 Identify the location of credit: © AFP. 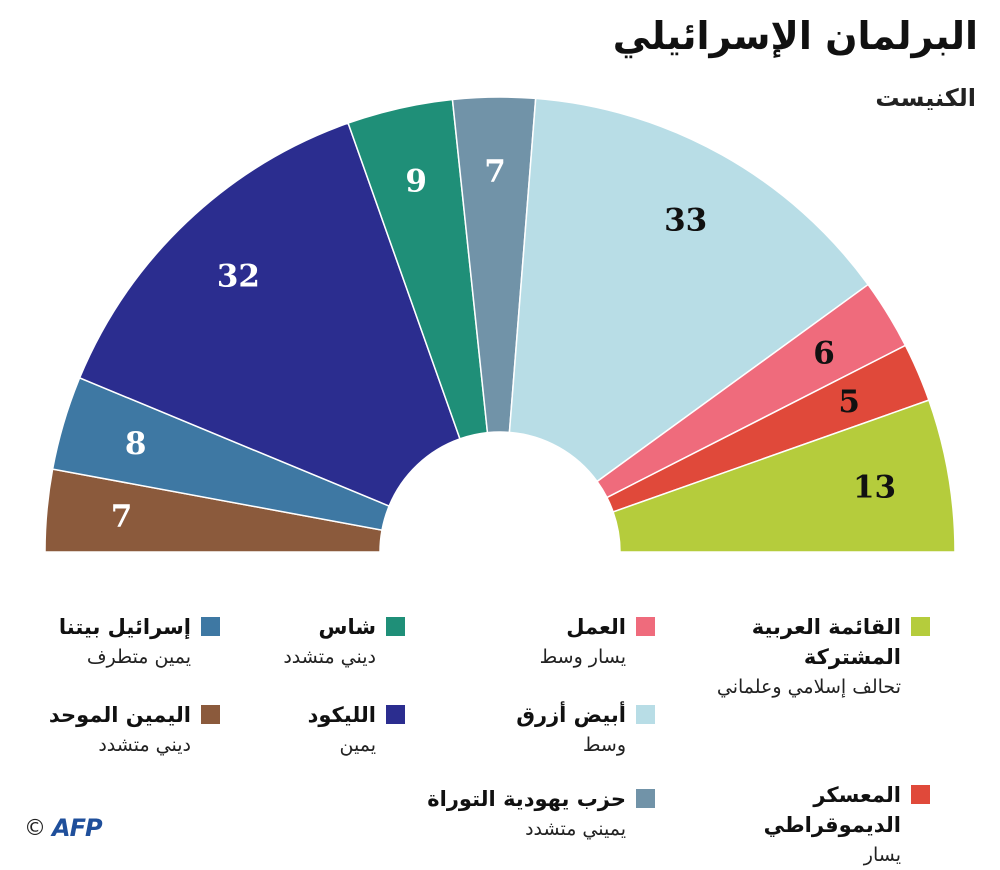
(63, 828).